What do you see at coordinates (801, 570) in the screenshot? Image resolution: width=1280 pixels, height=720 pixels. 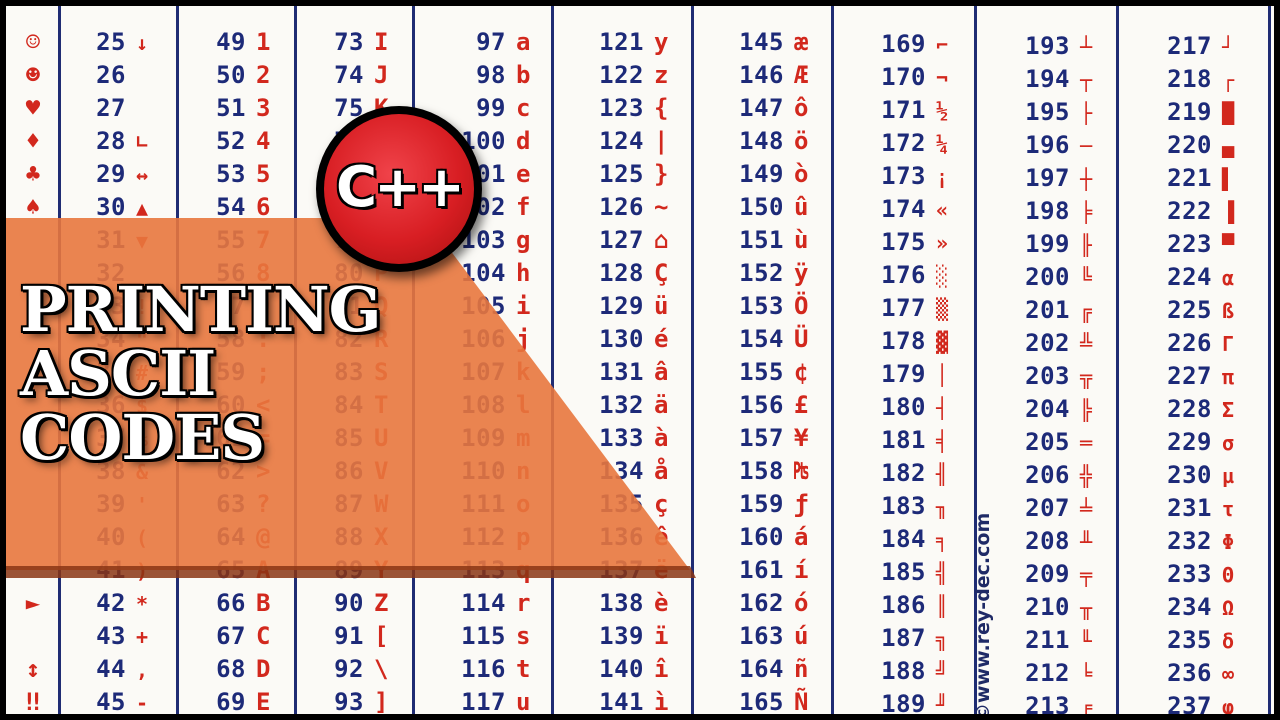 I see `ascii-glyph: í` at bounding box center [801, 570].